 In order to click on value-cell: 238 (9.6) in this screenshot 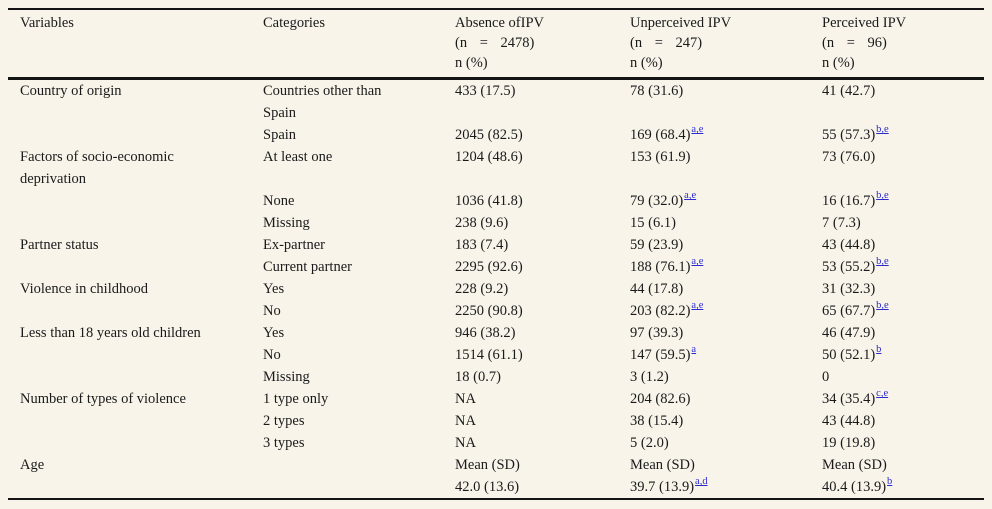, I will do `click(482, 223)`.